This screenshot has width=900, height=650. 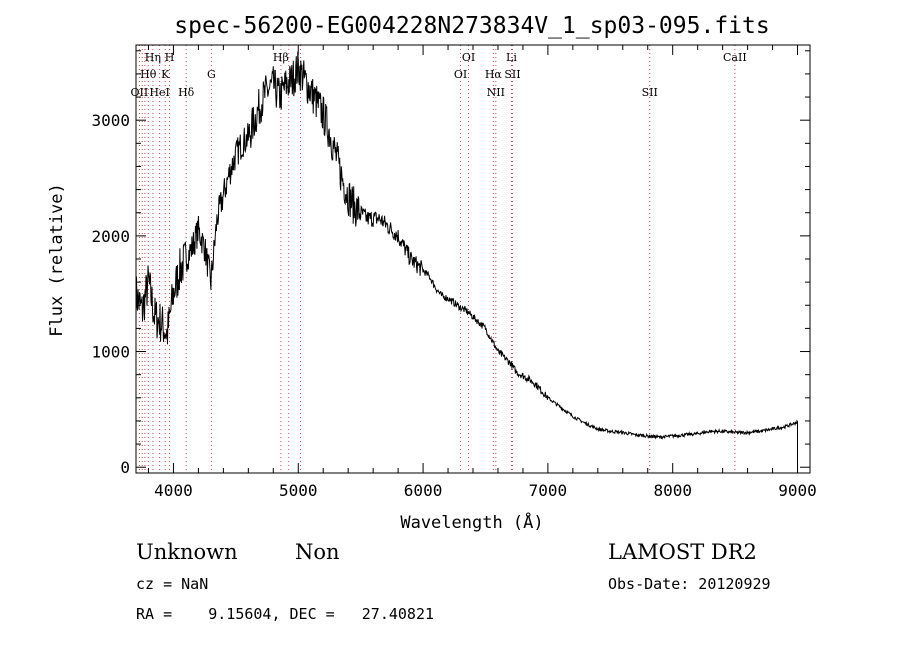 I want to click on redshift-cz: cz = NaN, so click(x=172, y=584).